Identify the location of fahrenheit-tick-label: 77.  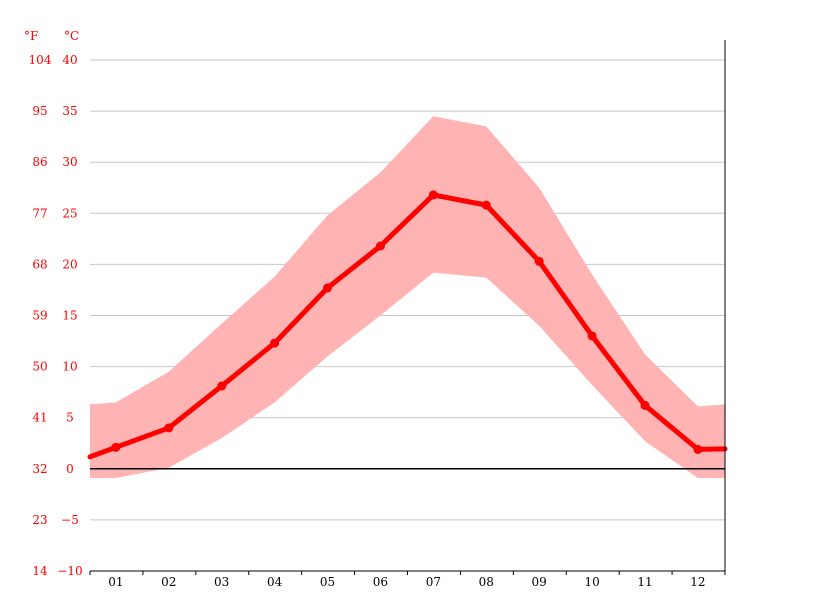
(39, 213).